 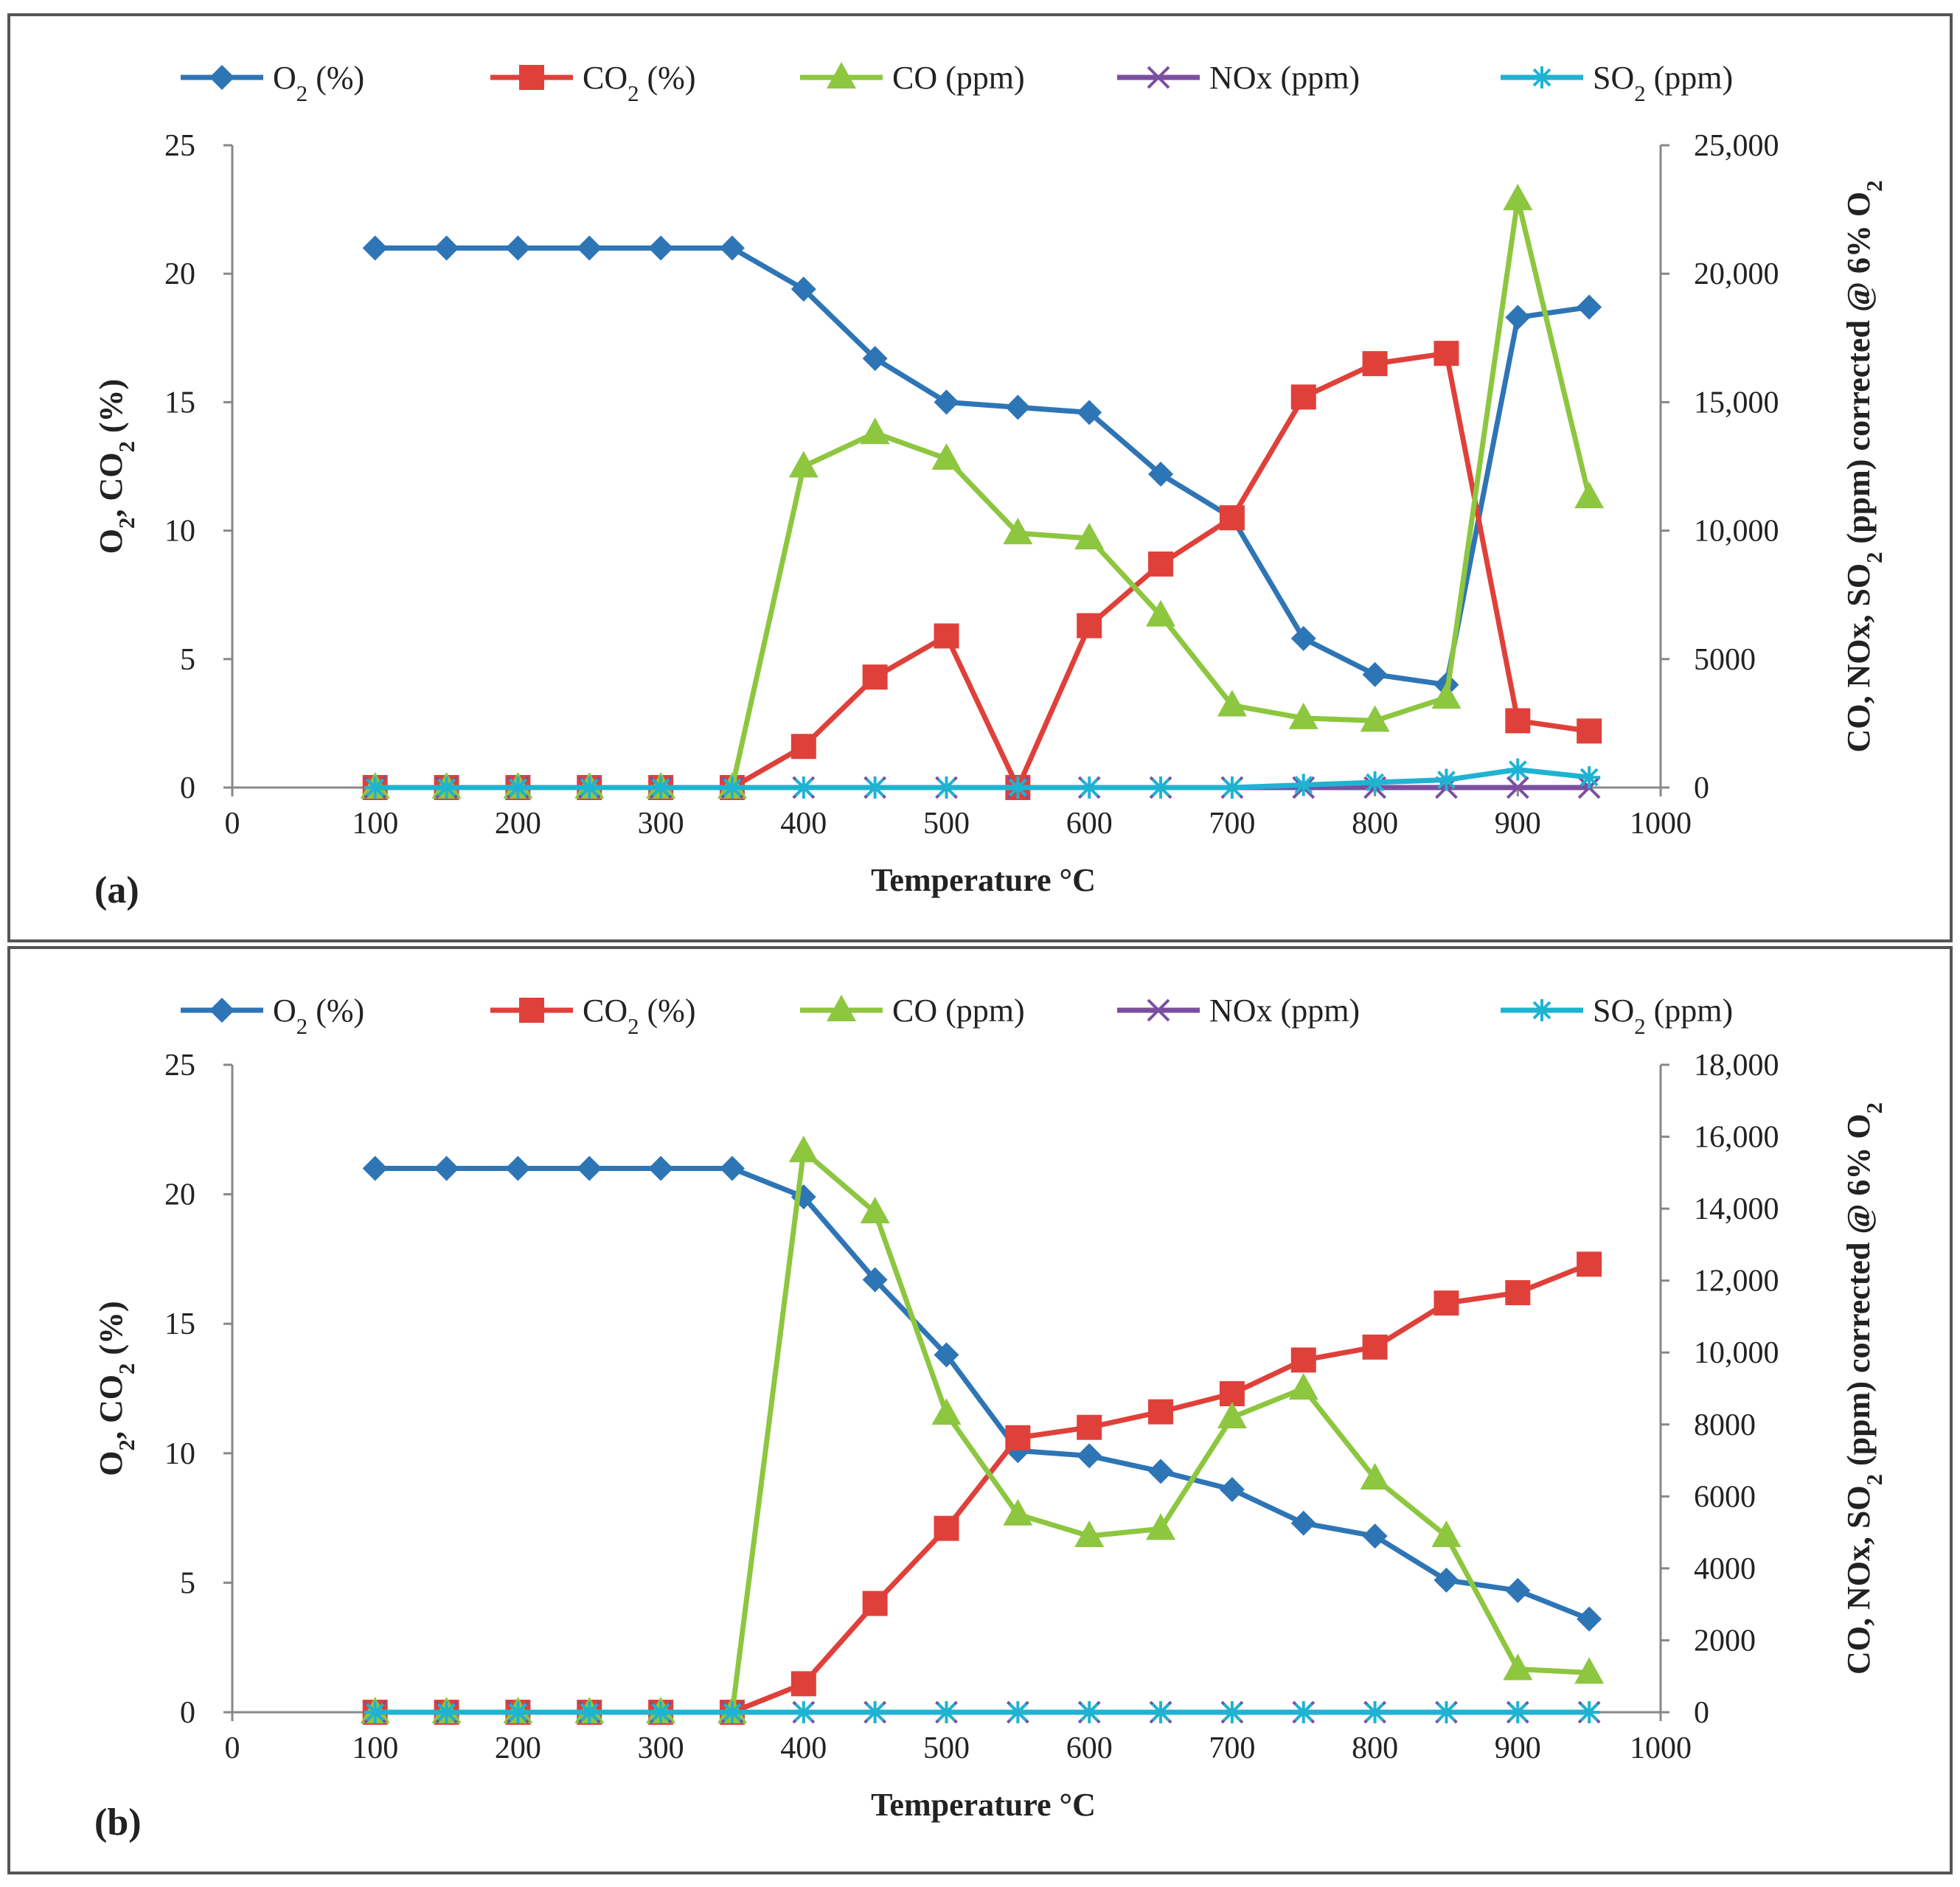 What do you see at coordinates (1725, 660) in the screenshot?
I see `y-right-tick-label: 5000` at bounding box center [1725, 660].